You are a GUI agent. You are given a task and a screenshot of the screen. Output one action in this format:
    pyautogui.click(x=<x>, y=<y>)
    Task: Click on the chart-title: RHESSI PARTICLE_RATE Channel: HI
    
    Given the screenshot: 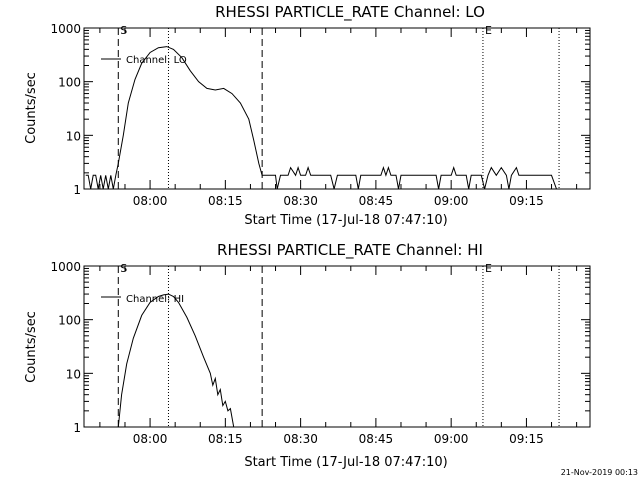 What is the action you would take?
    pyautogui.click(x=350, y=250)
    